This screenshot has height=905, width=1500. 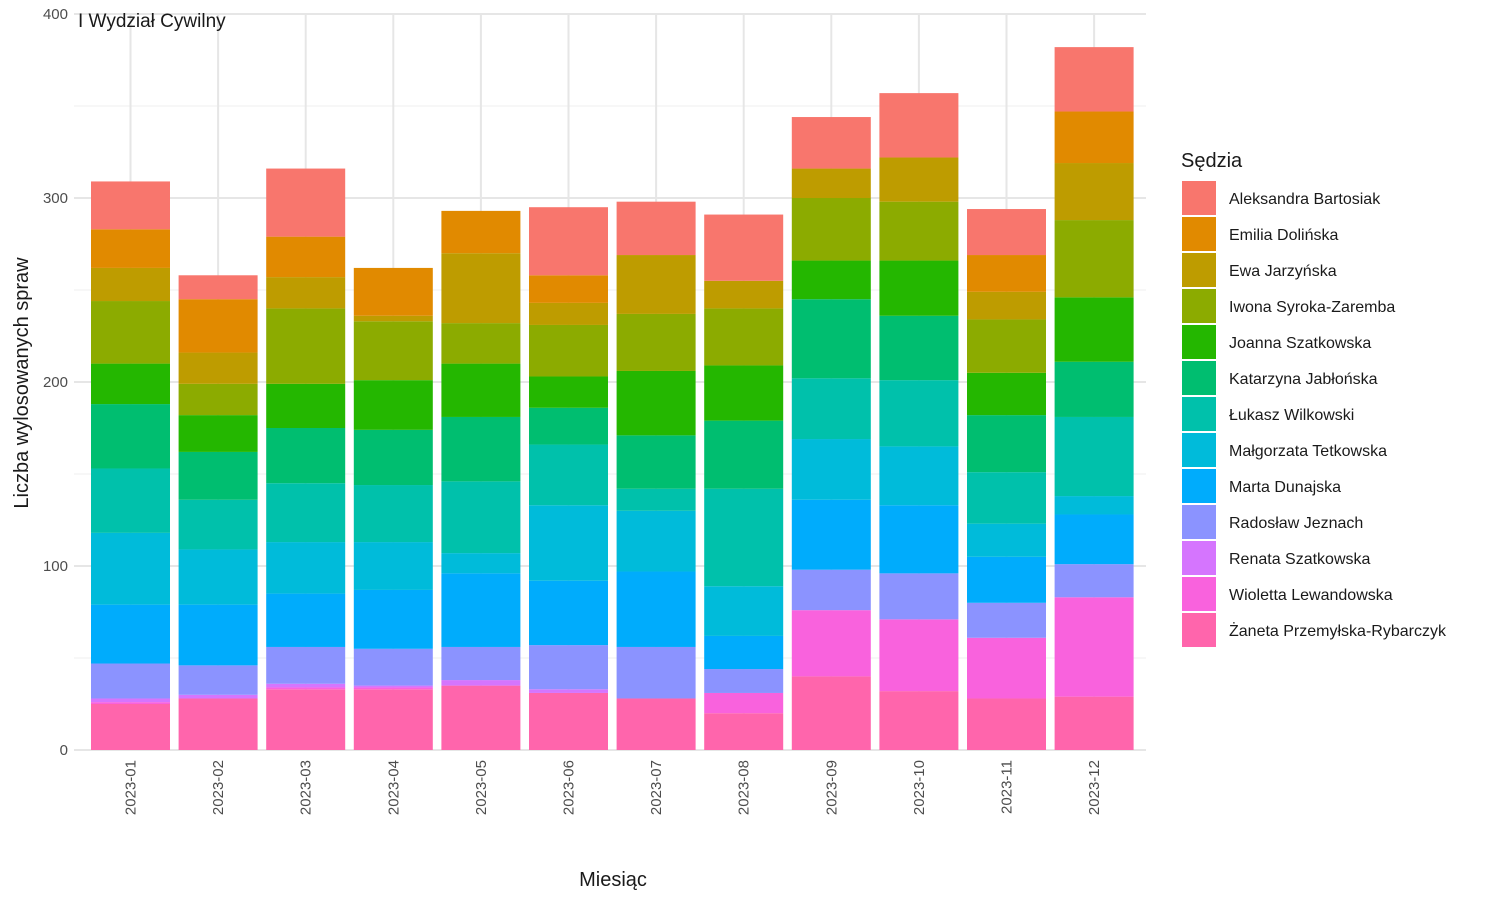 What do you see at coordinates (393, 787) in the screenshot?
I see `x-tick-label: 2023-04` at bounding box center [393, 787].